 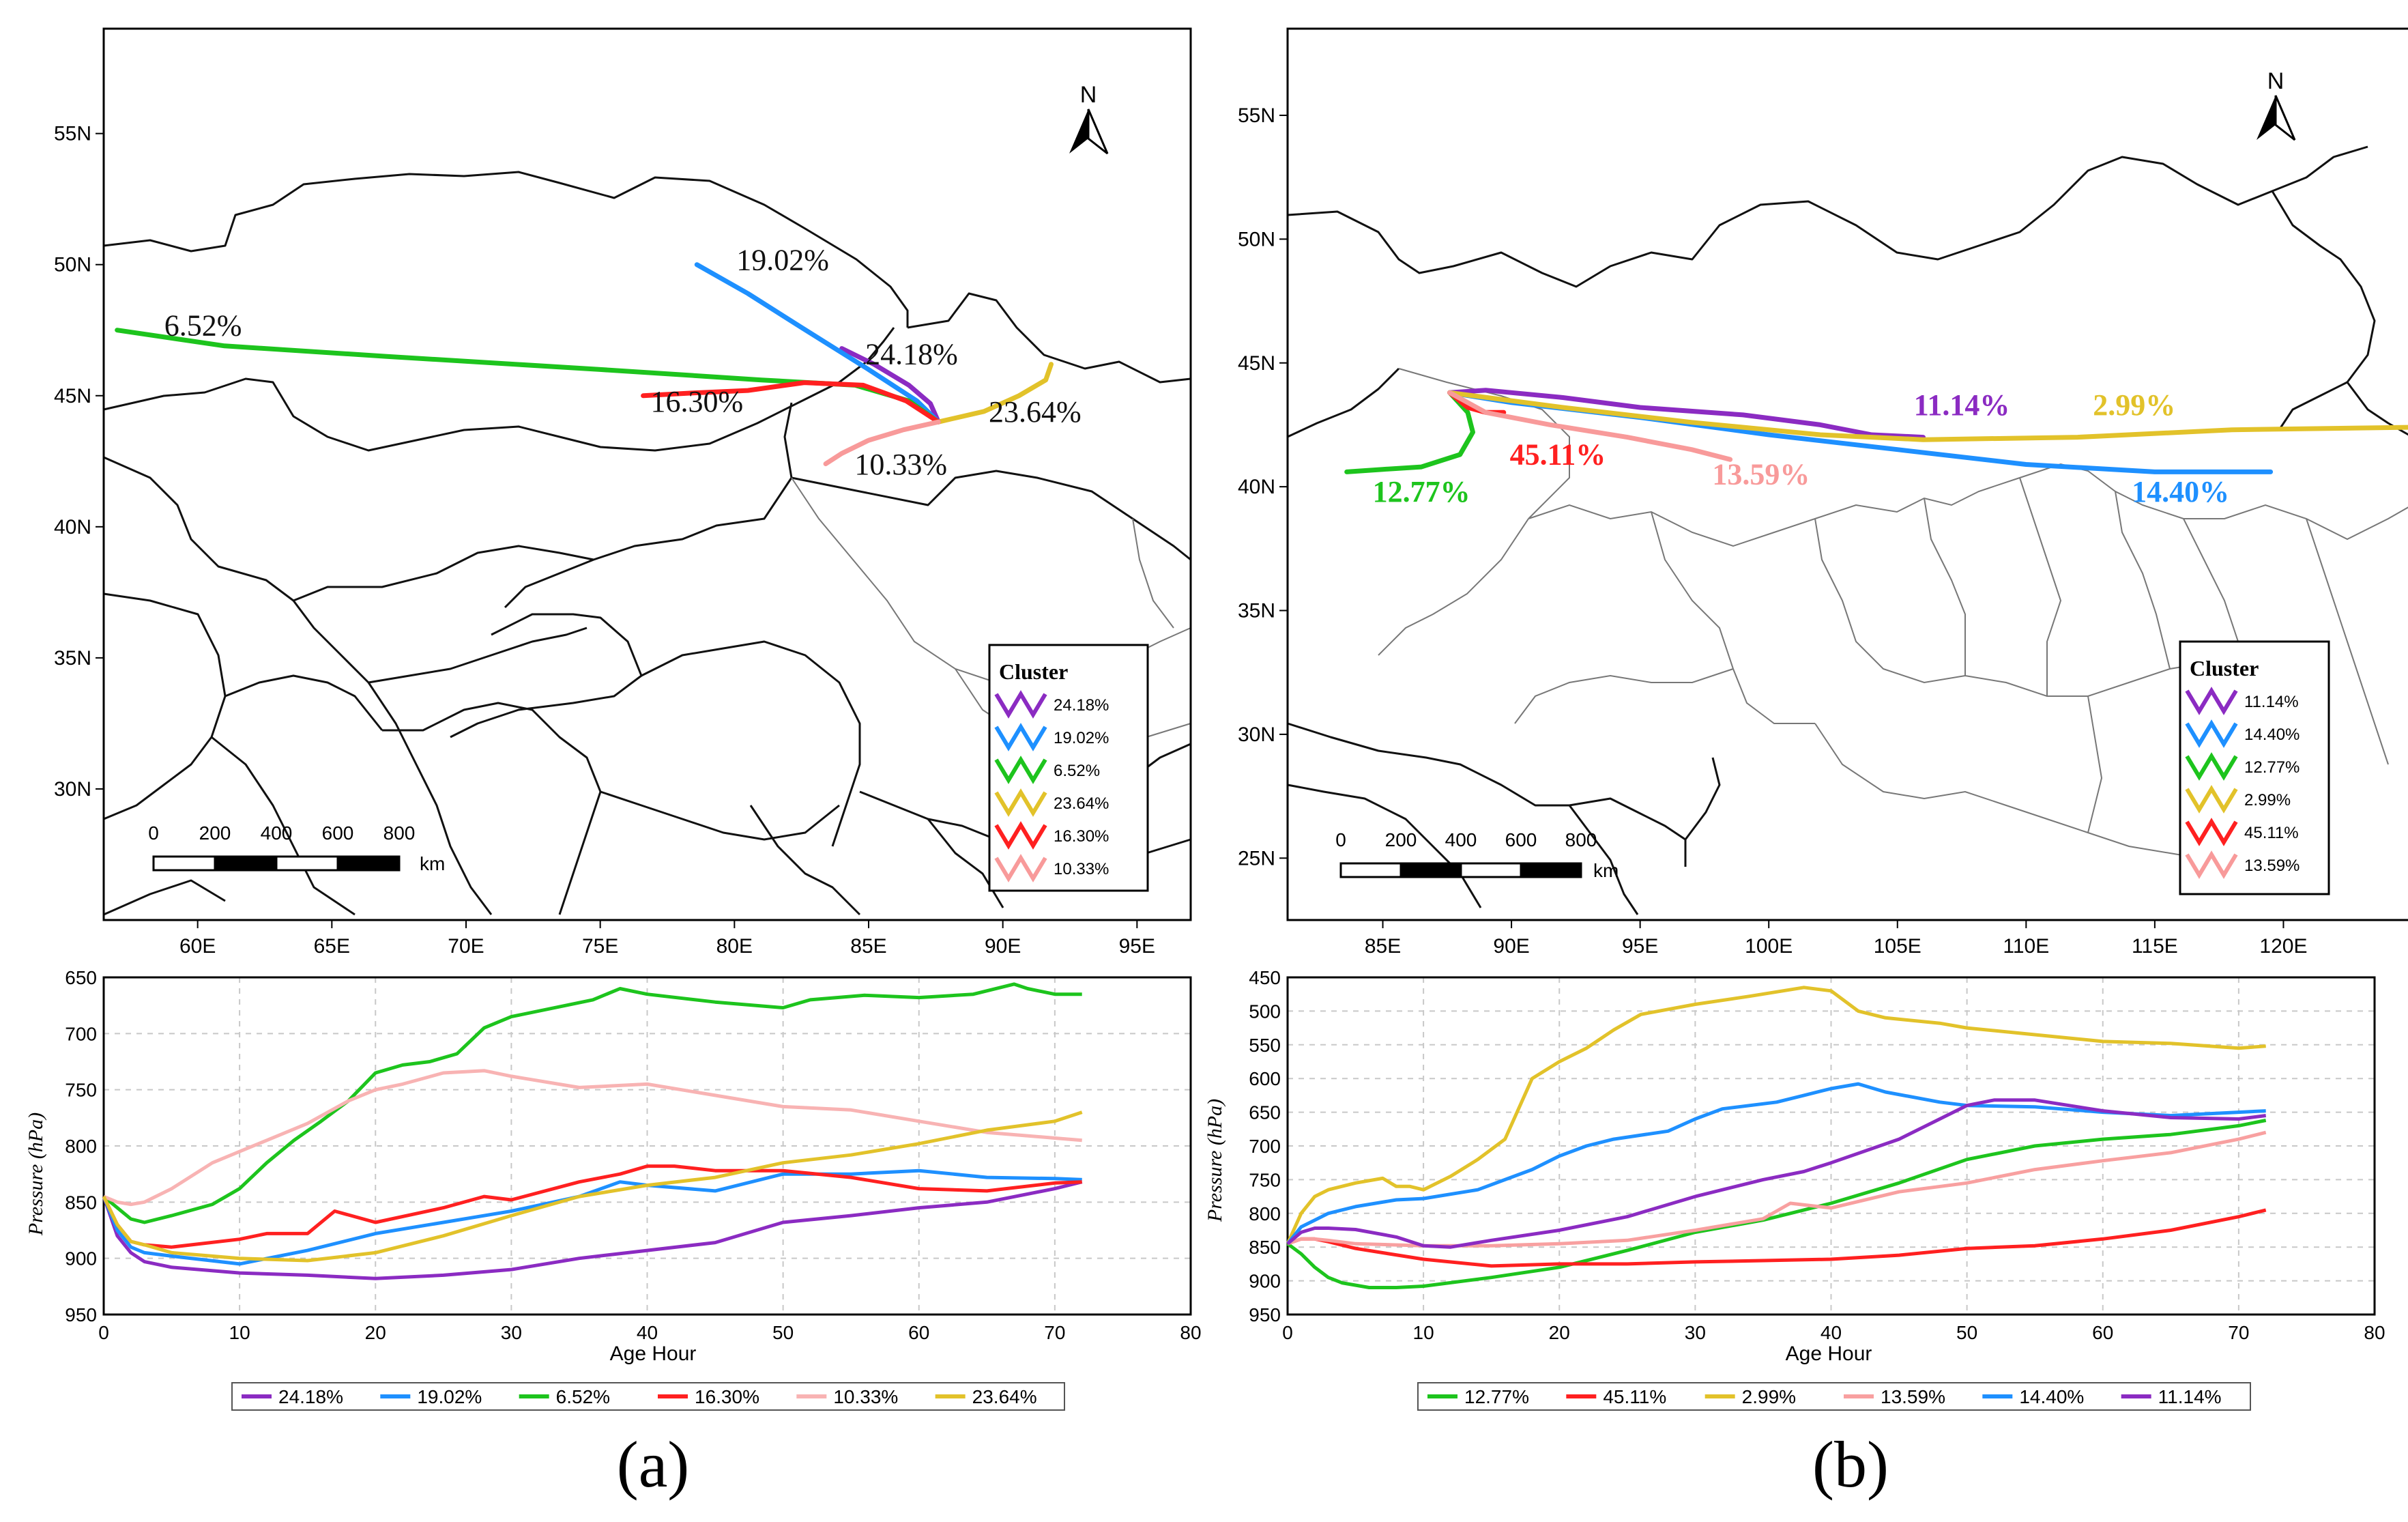 What do you see at coordinates (1265, 1179) in the screenshot?
I see `y-tick-label: 750` at bounding box center [1265, 1179].